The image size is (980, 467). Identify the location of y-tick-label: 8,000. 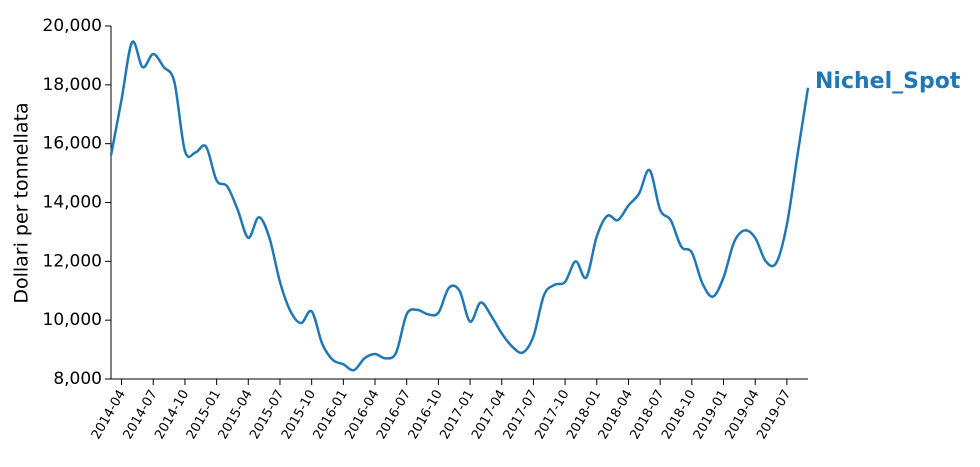
(77, 379).